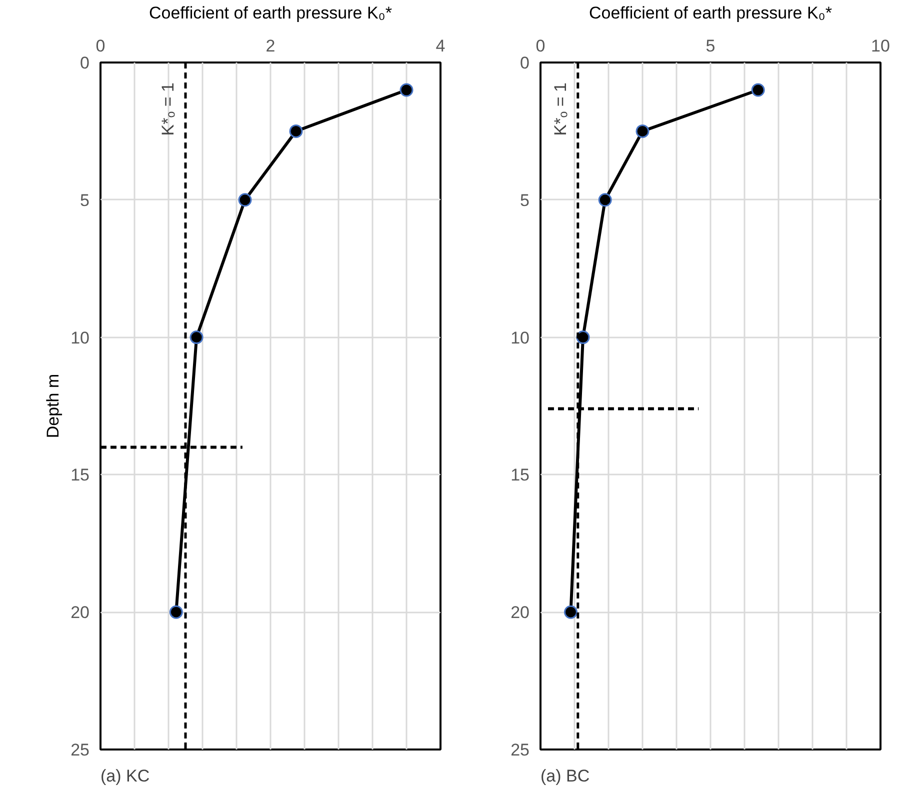 The image size is (910, 812). Describe the element at coordinates (565, 776) in the screenshot. I see `text: (a) BC` at that location.